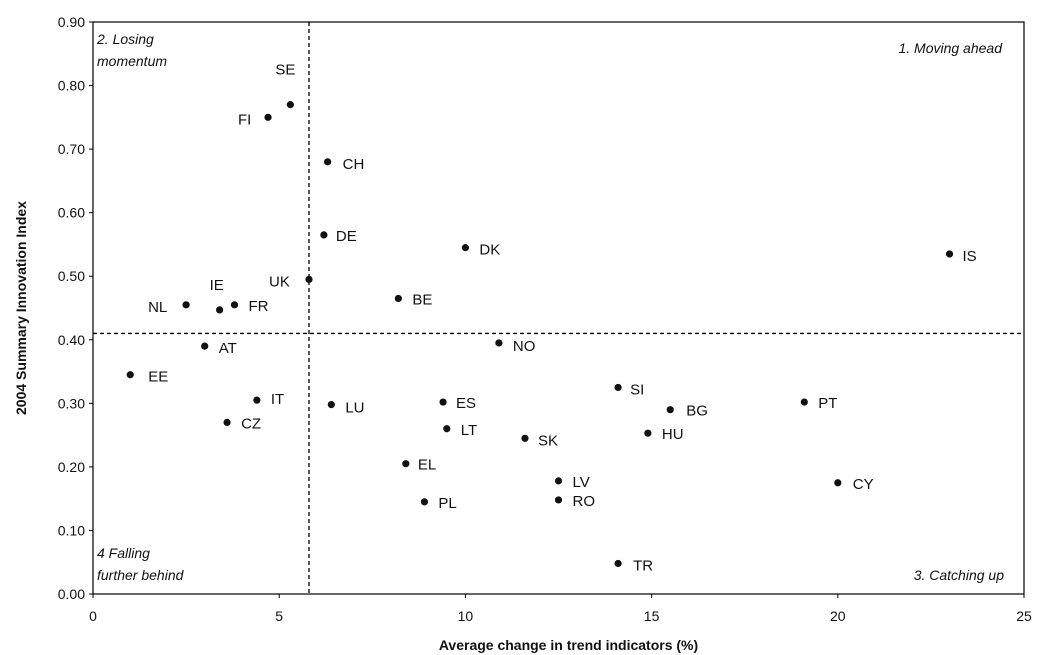 The width and height of the screenshot is (1039, 655). Describe the element at coordinates (548, 440) in the screenshot. I see `point-label: SK` at that location.